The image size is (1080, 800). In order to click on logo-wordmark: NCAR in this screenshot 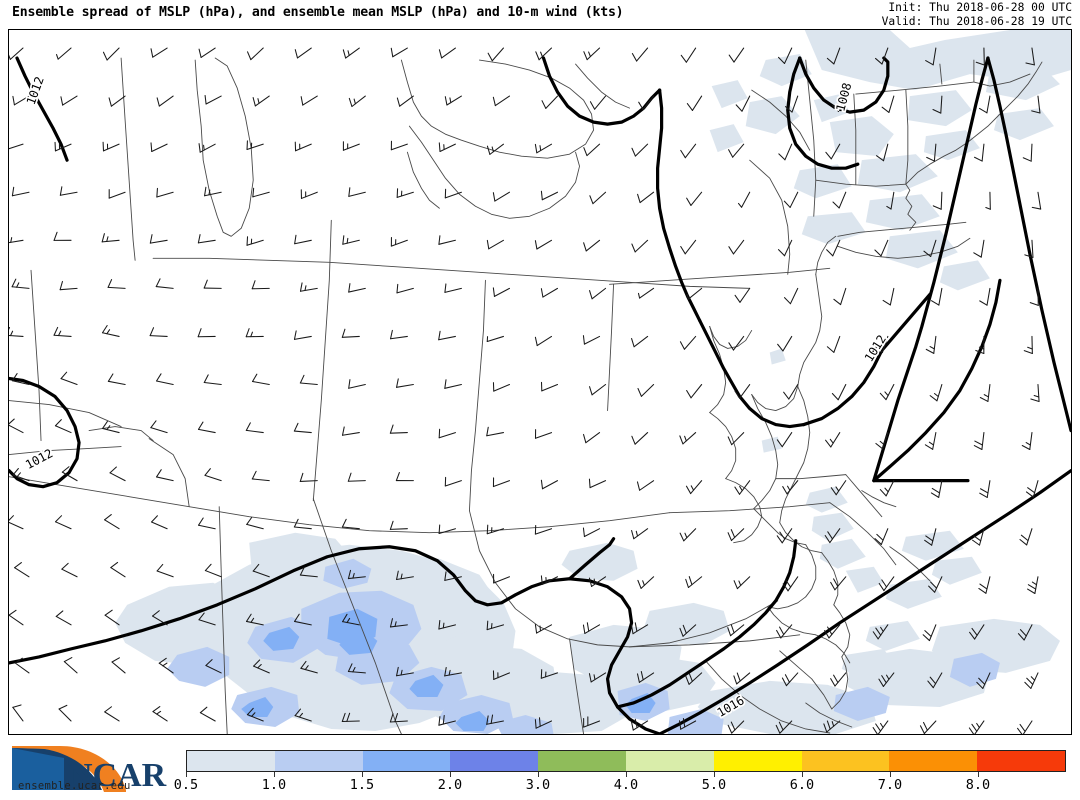, I will do `click(117, 775)`.